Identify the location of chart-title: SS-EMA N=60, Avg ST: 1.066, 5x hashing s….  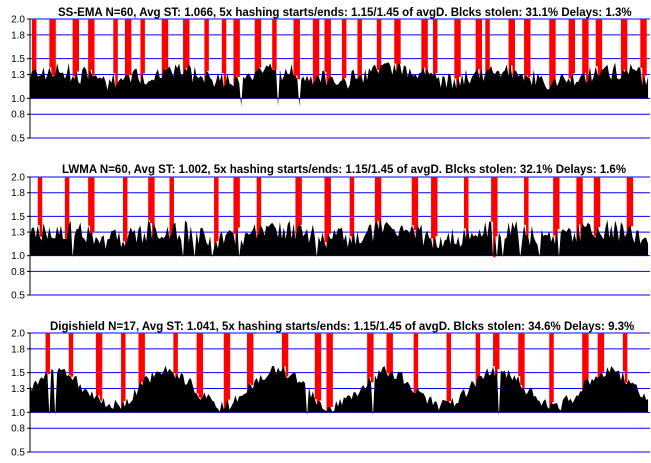
(345, 13).